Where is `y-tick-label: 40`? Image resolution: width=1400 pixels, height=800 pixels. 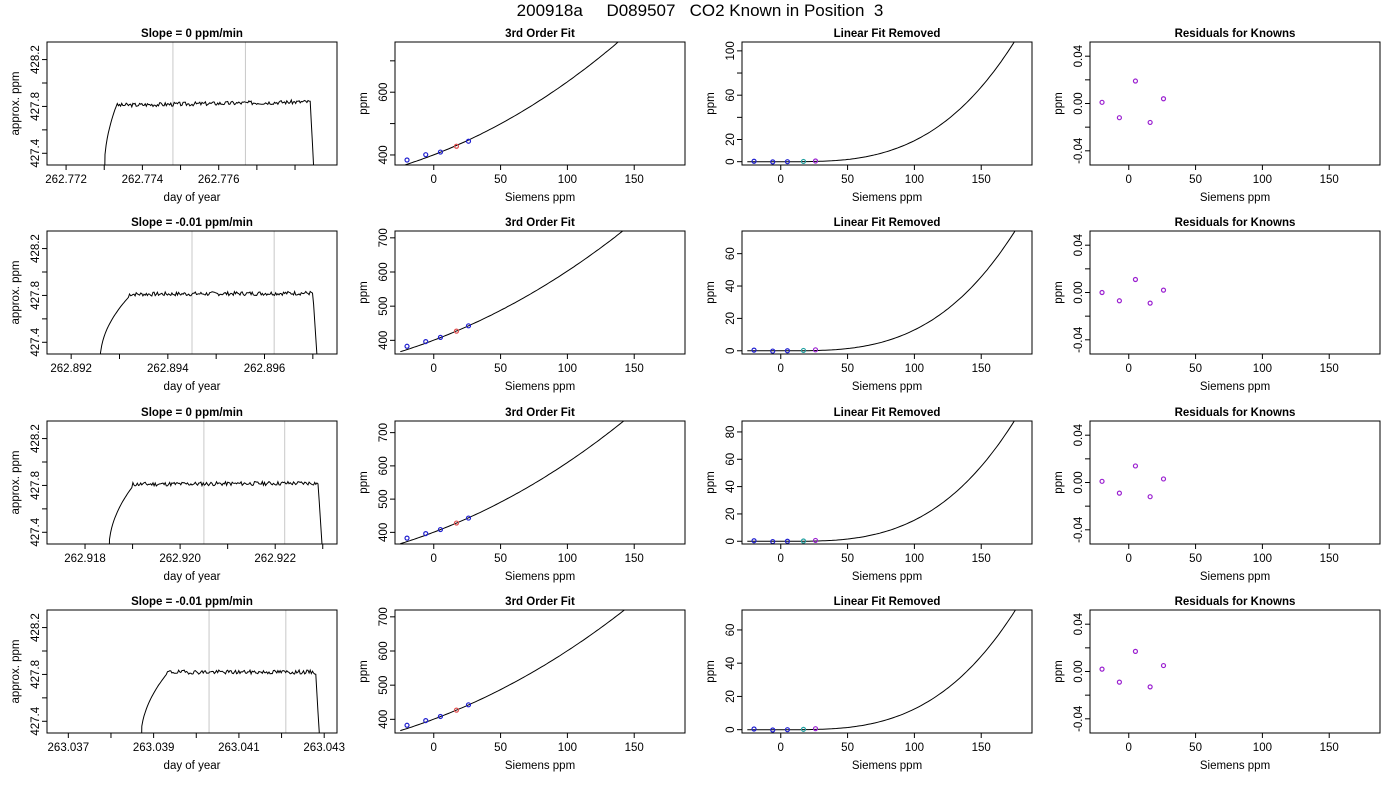
y-tick-label: 40 is located at coordinates (731, 486).